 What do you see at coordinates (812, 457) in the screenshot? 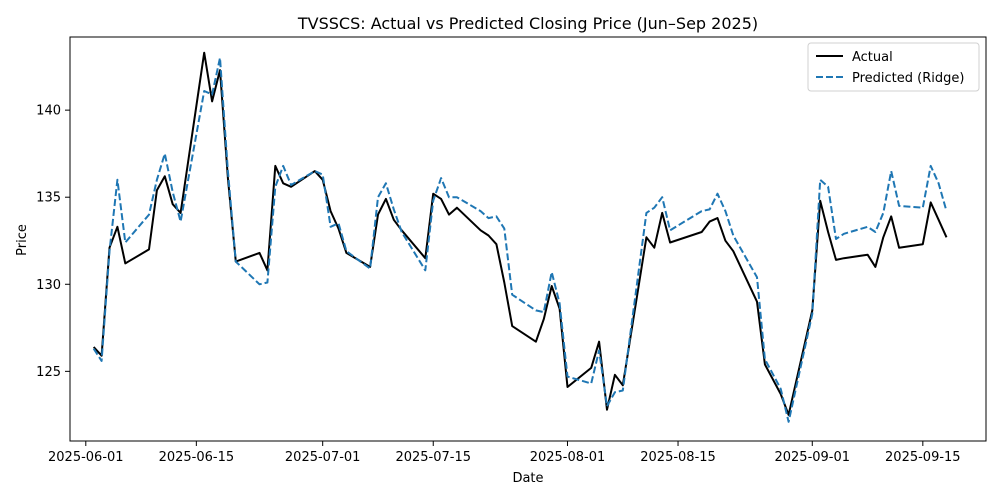
I see `x-tick-label: 2025-09-01` at bounding box center [812, 457].